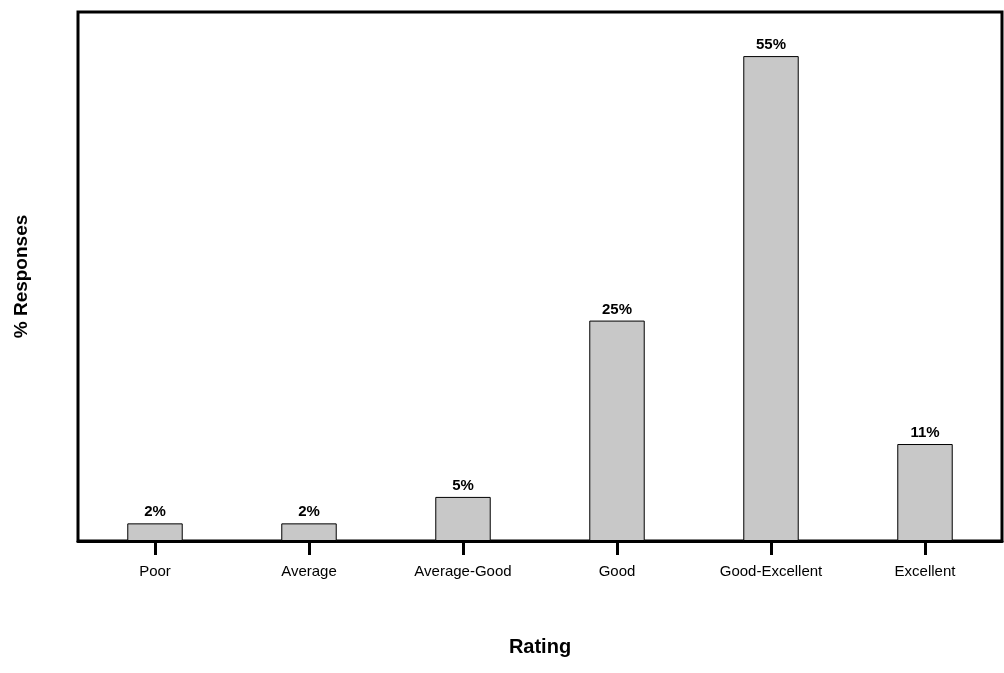 Image resolution: width=1004 pixels, height=673 pixels. What do you see at coordinates (925, 570) in the screenshot?
I see `x-tick-label: Excellent` at bounding box center [925, 570].